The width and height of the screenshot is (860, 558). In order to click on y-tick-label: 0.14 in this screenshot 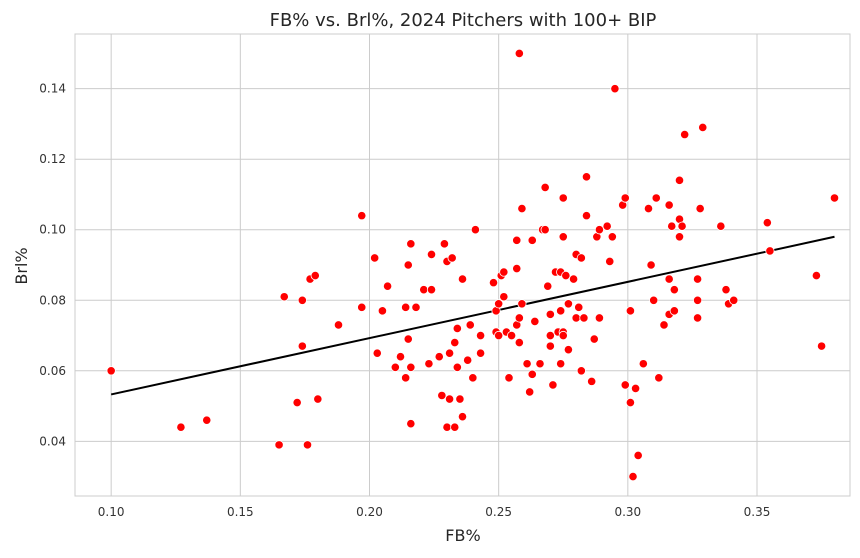, I will do `click(52, 89)`.